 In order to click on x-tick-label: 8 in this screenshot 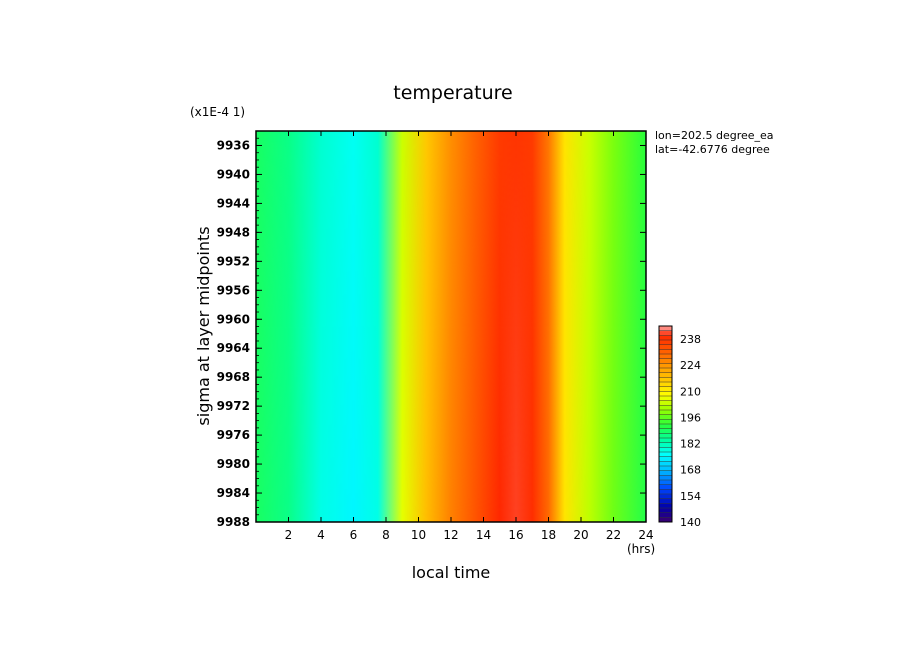, I will do `click(386, 535)`.